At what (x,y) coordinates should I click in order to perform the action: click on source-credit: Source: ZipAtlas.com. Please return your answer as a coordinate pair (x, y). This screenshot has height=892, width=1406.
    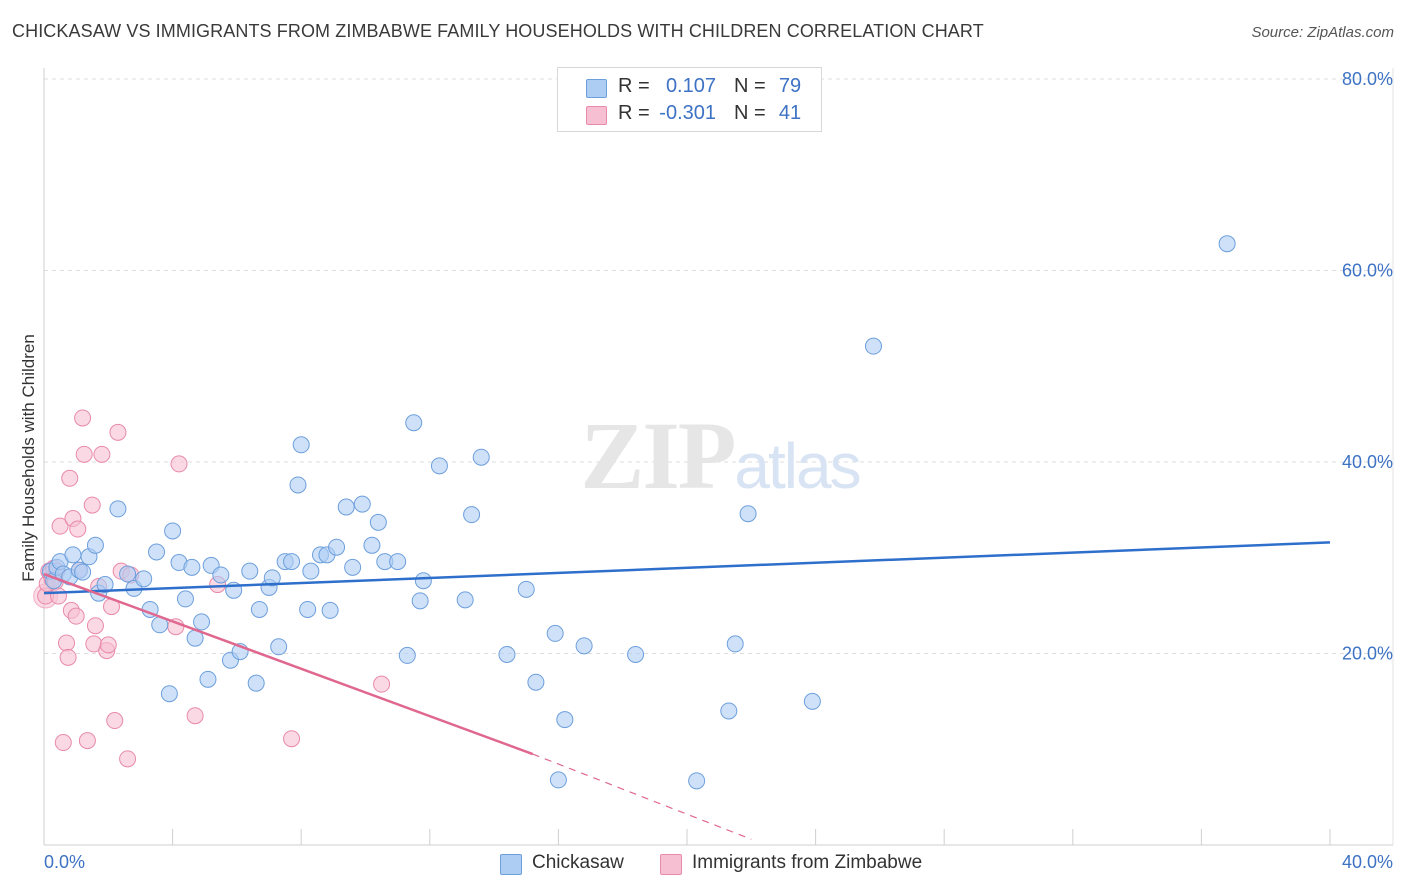
    Looking at the image, I should click on (1322, 32).